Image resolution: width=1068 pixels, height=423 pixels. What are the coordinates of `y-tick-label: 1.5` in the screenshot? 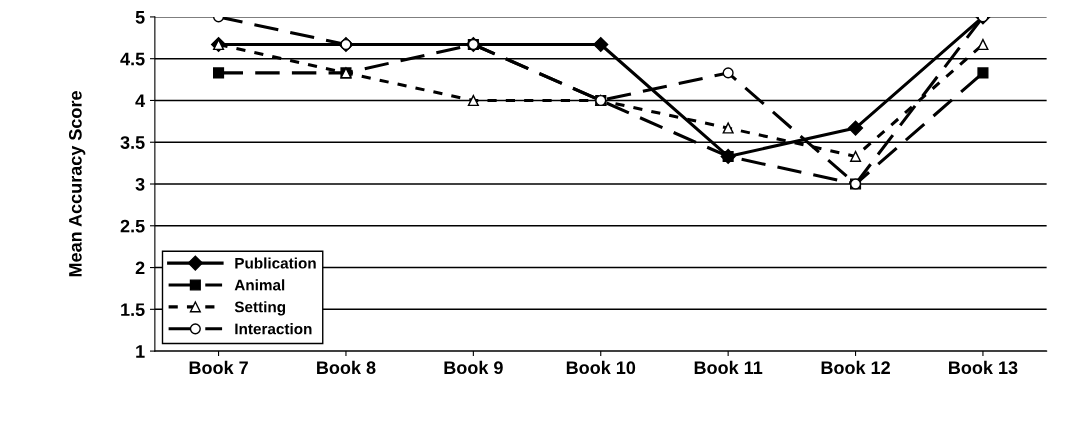 It's located at (133, 310).